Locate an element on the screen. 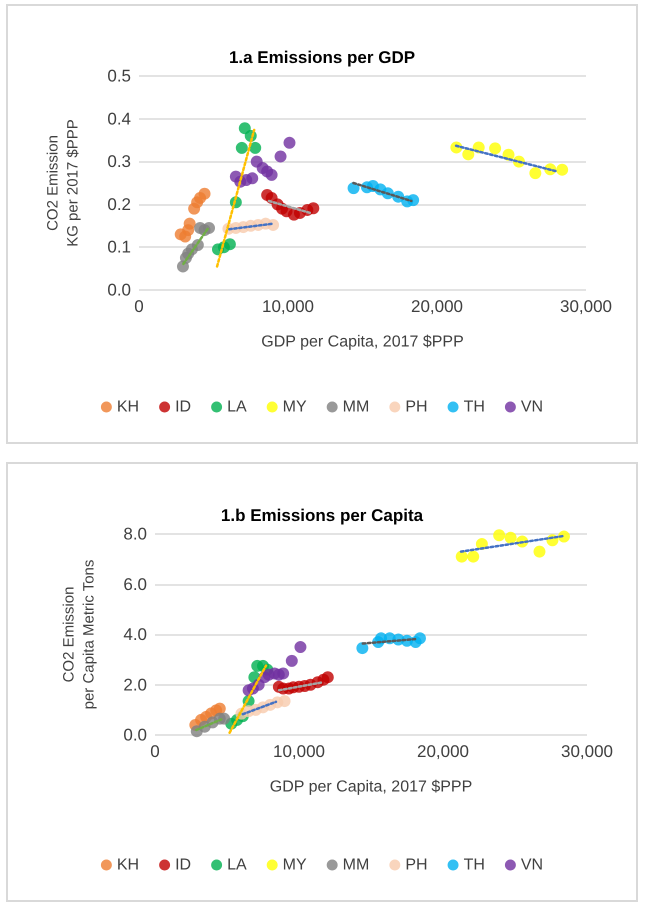  chart-title: 1.a Emissions per GDP is located at coordinates (322, 57).